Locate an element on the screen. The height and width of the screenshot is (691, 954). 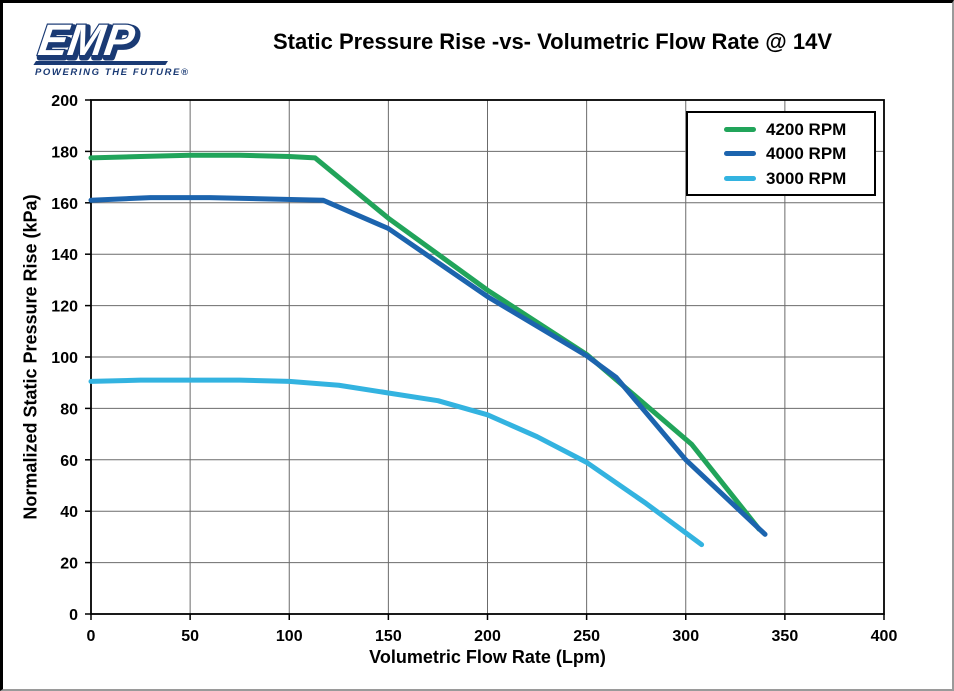
x-tick-label: 400 is located at coordinates (884, 636).